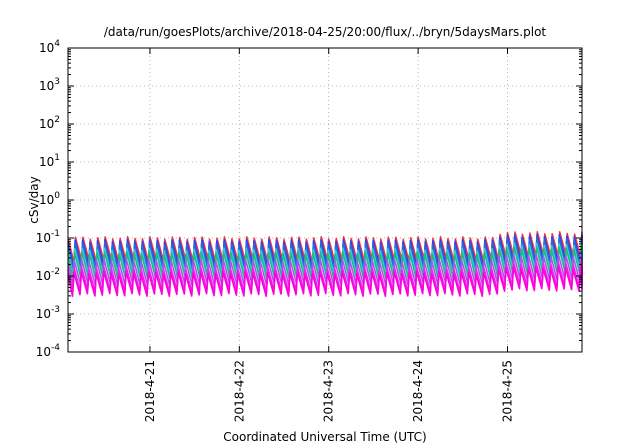 This screenshot has height=448, width=640. Describe the element at coordinates (48, 275) in the screenshot. I see `y-tick-label: 10⁻²` at that location.